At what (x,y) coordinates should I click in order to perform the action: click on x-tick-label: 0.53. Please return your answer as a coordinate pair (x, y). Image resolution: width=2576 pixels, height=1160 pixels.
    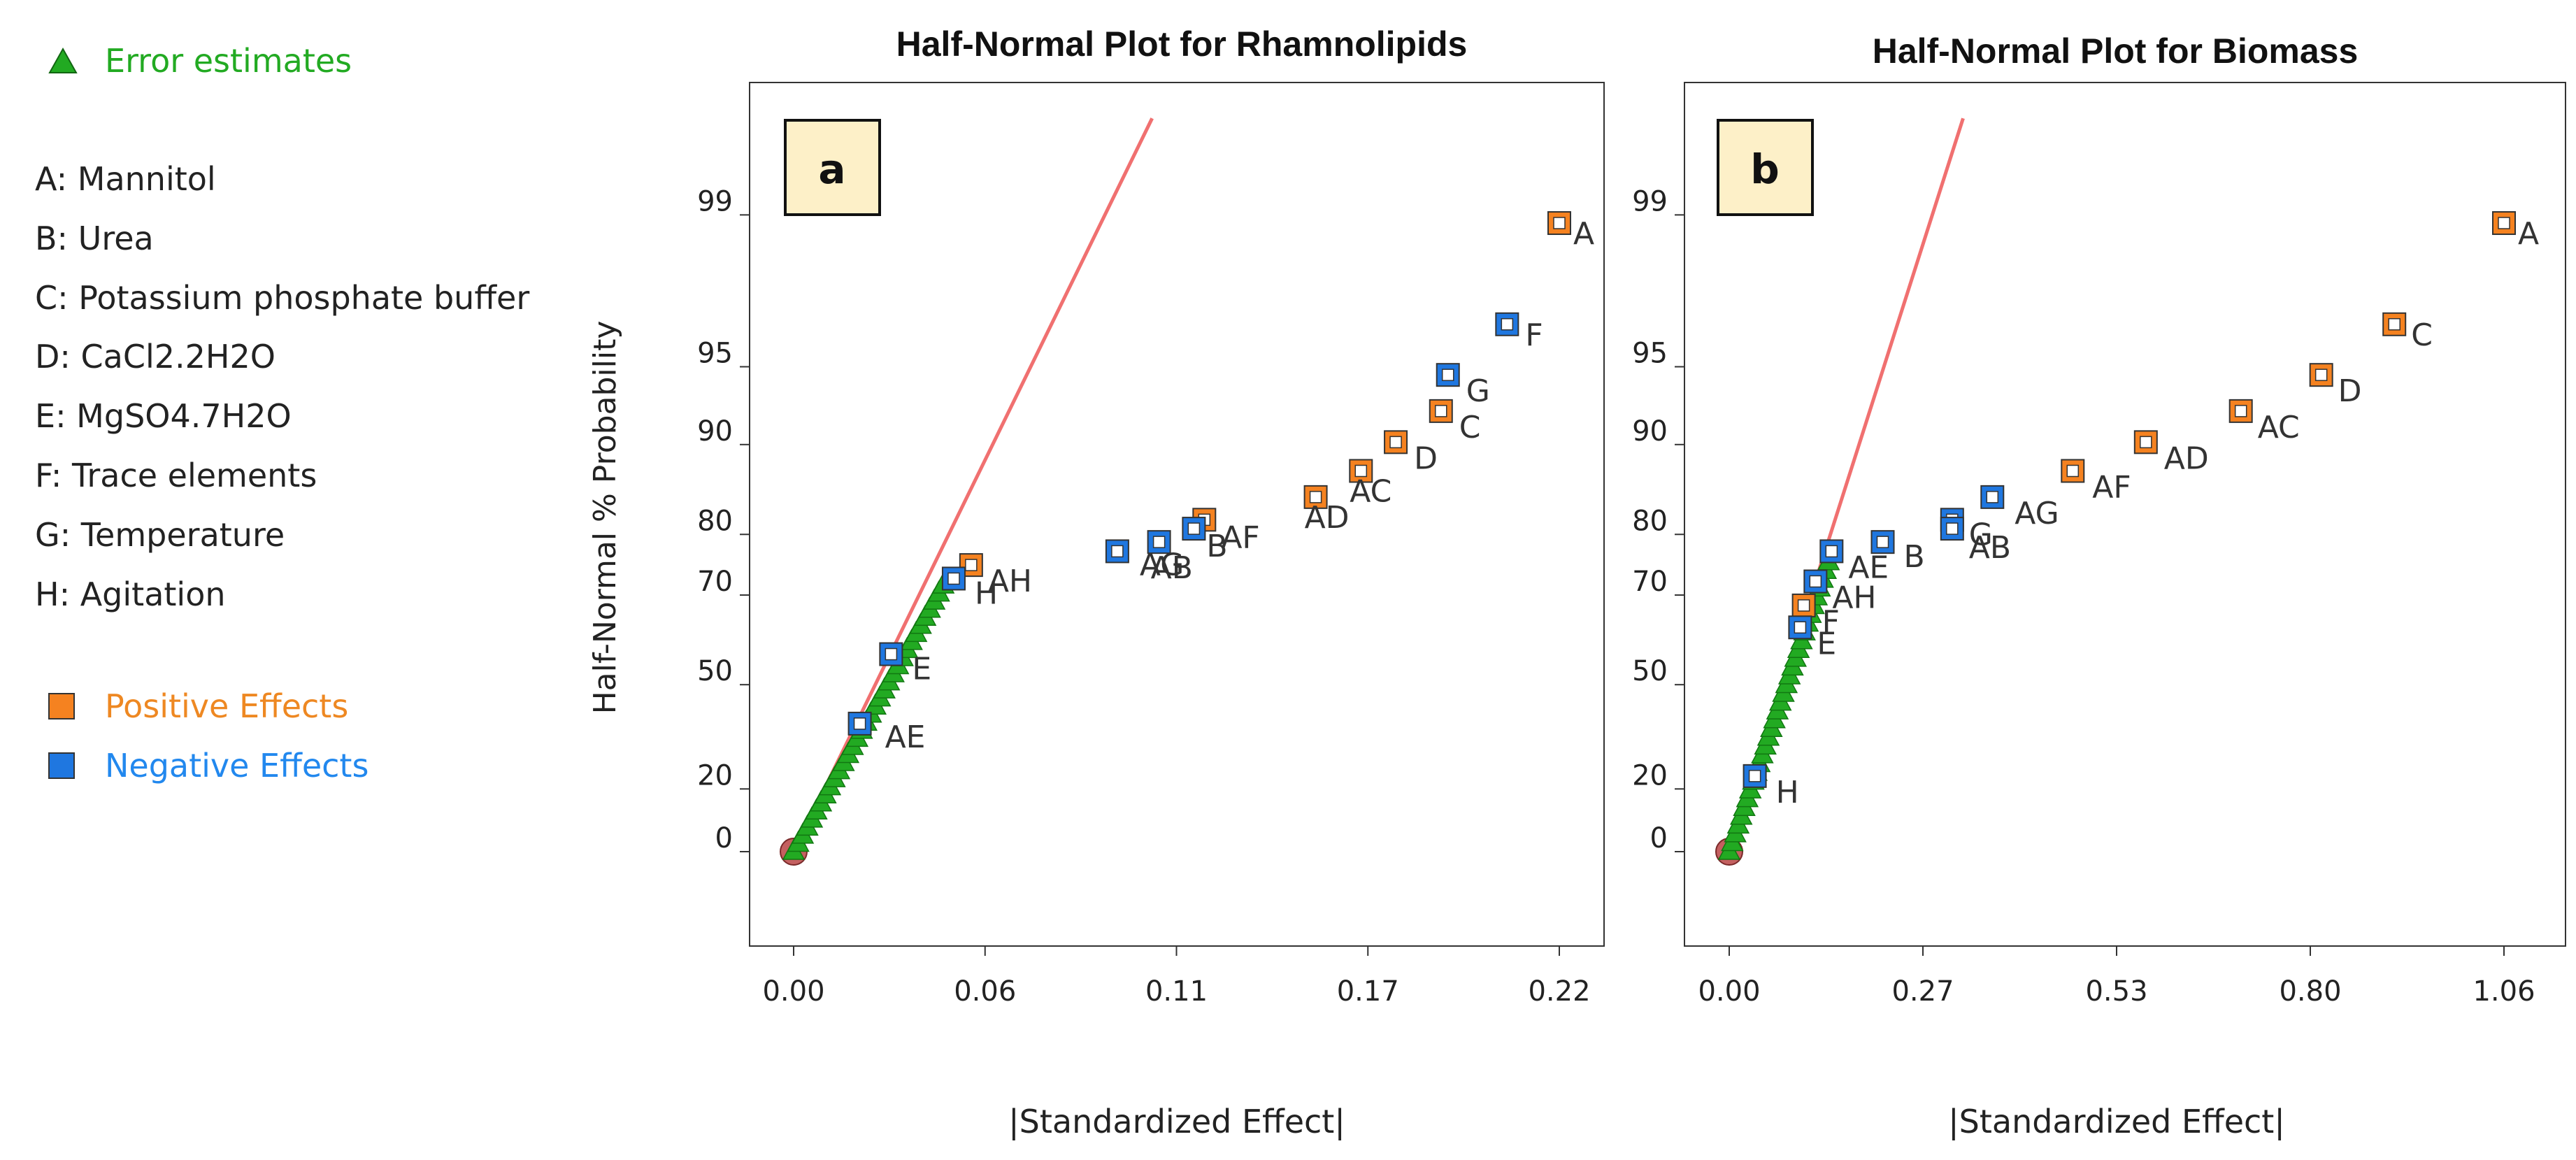
    Looking at the image, I should click on (2116, 992).